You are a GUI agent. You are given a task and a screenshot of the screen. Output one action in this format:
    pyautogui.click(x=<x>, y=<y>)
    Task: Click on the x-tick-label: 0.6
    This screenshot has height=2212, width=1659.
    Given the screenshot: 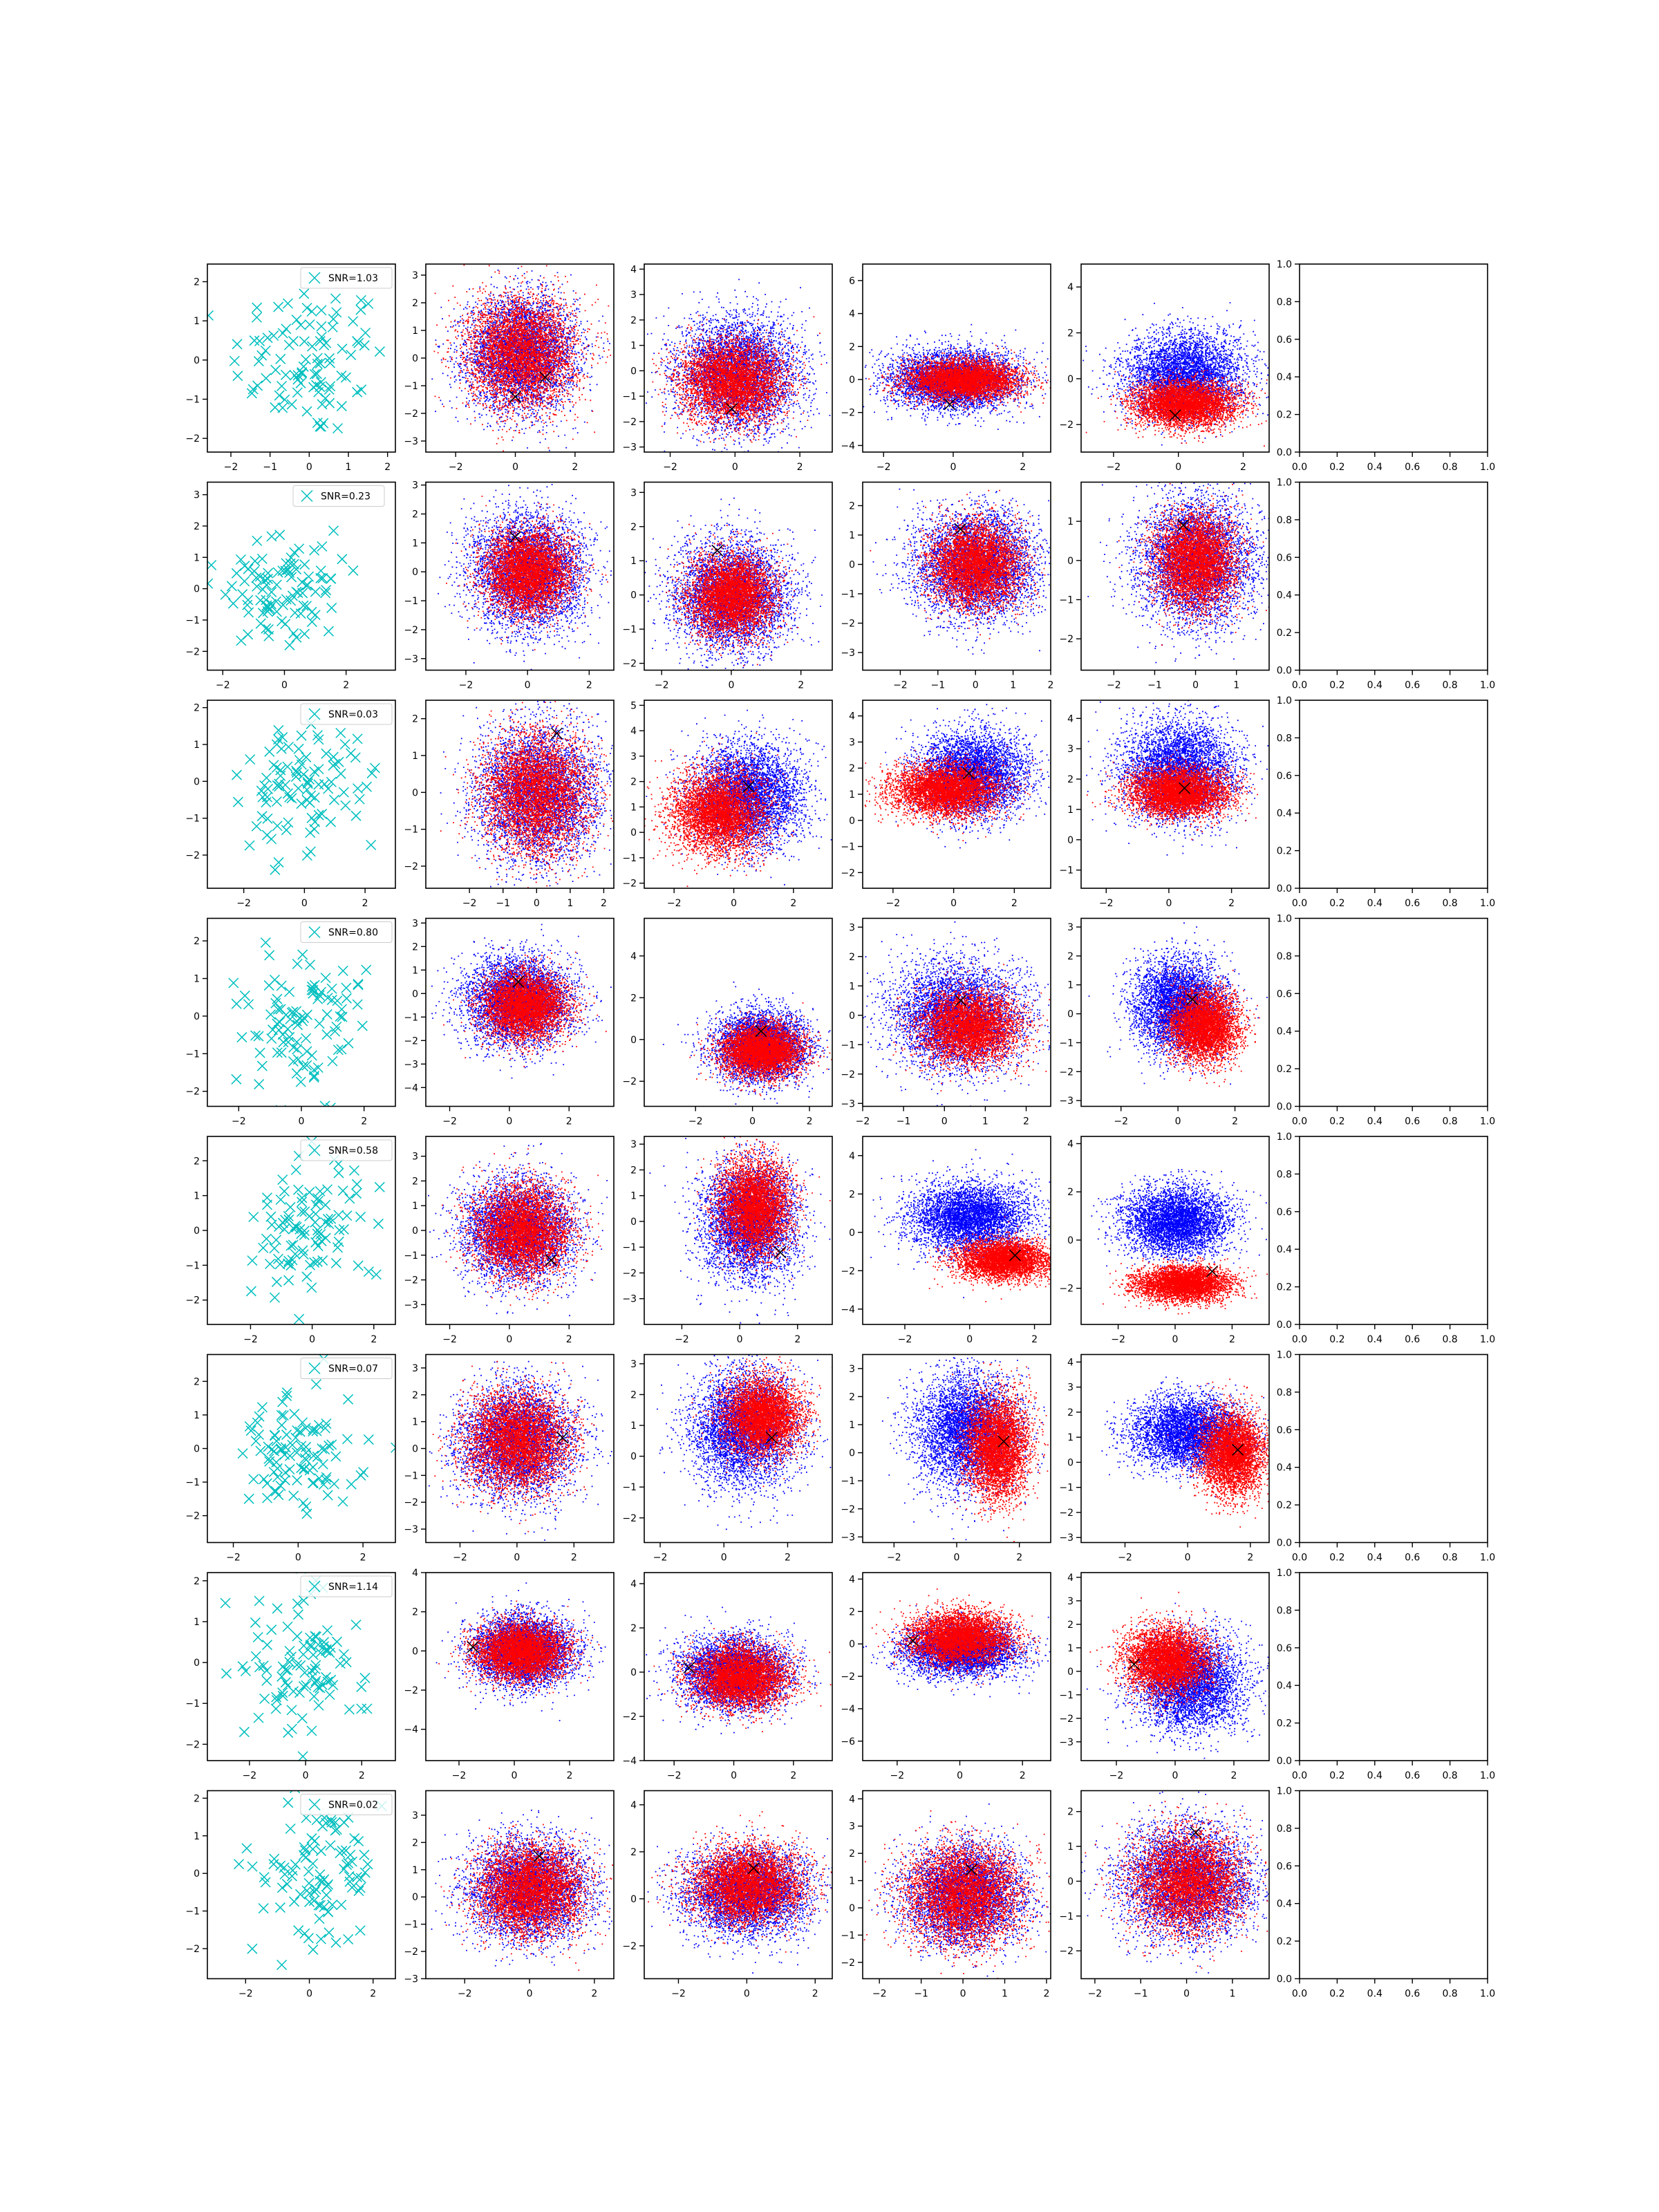 What is the action you would take?
    pyautogui.click(x=1412, y=685)
    